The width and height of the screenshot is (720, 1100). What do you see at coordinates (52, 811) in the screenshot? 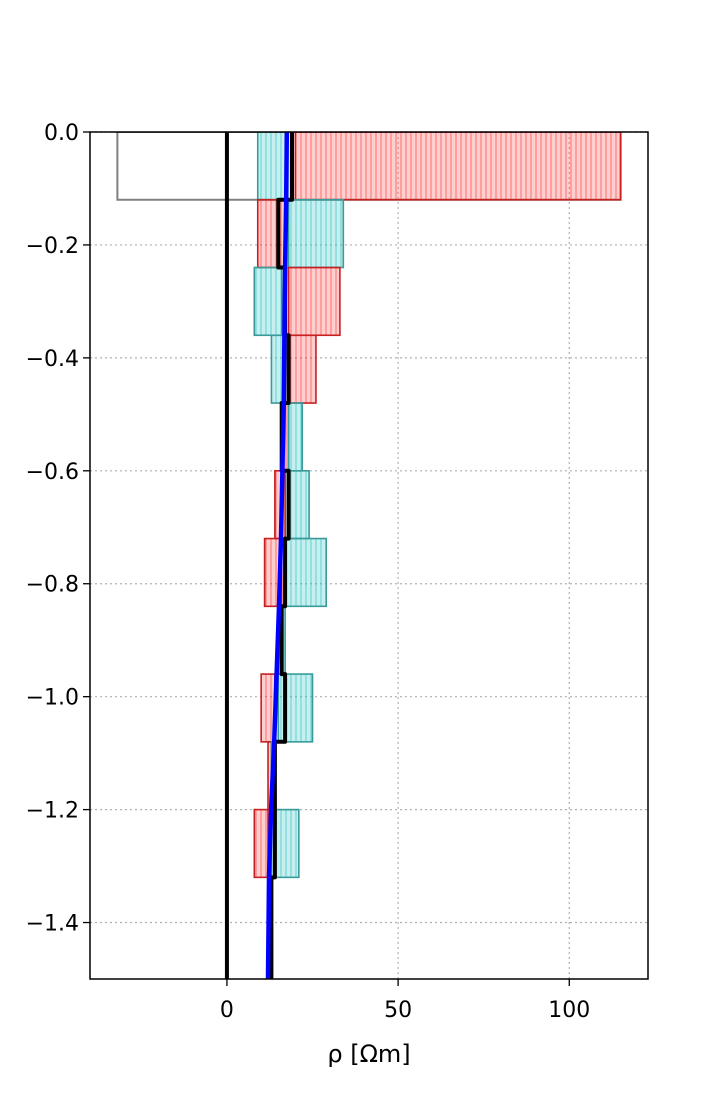
I see `y-tick-label: −1.2` at bounding box center [52, 811].